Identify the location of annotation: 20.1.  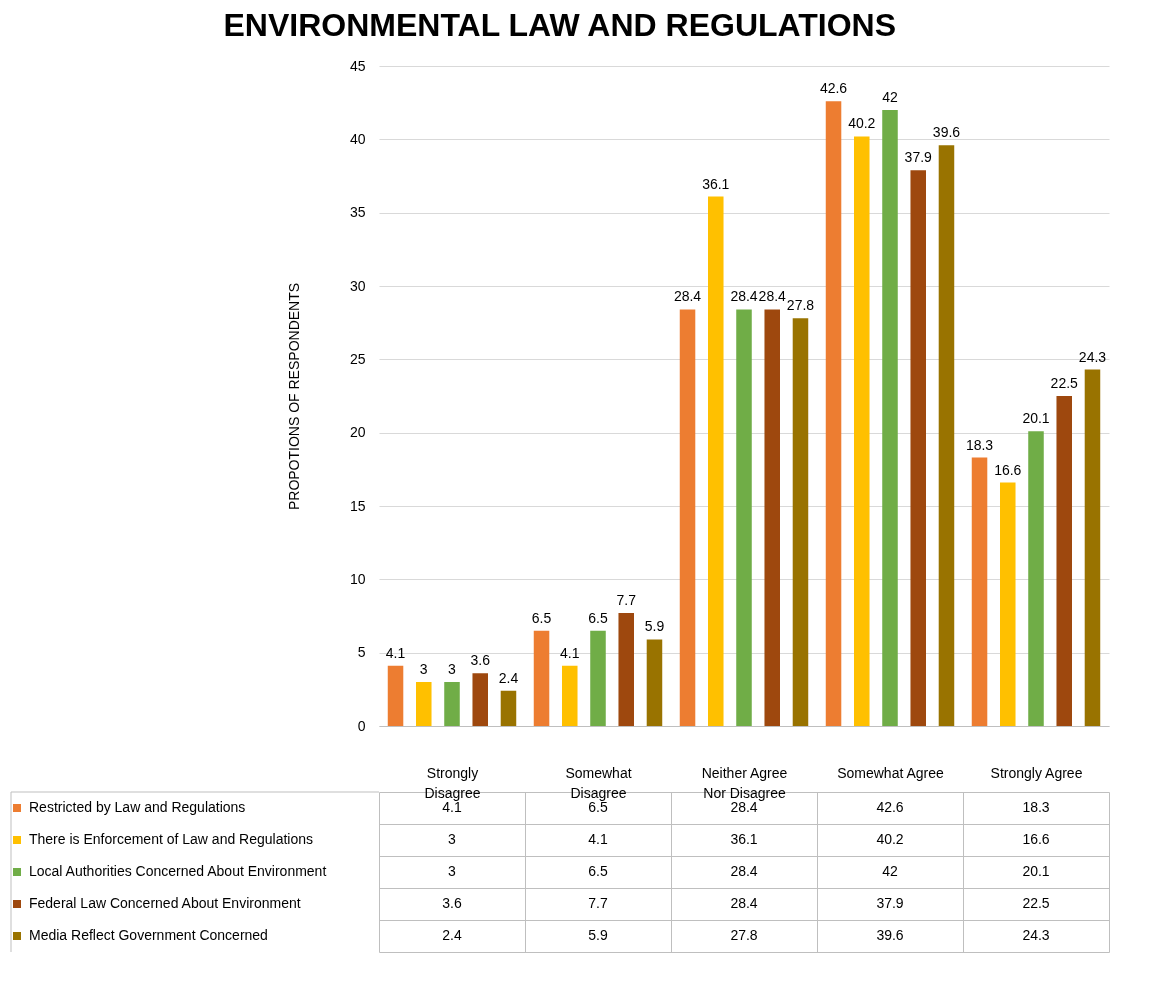
(1036, 418).